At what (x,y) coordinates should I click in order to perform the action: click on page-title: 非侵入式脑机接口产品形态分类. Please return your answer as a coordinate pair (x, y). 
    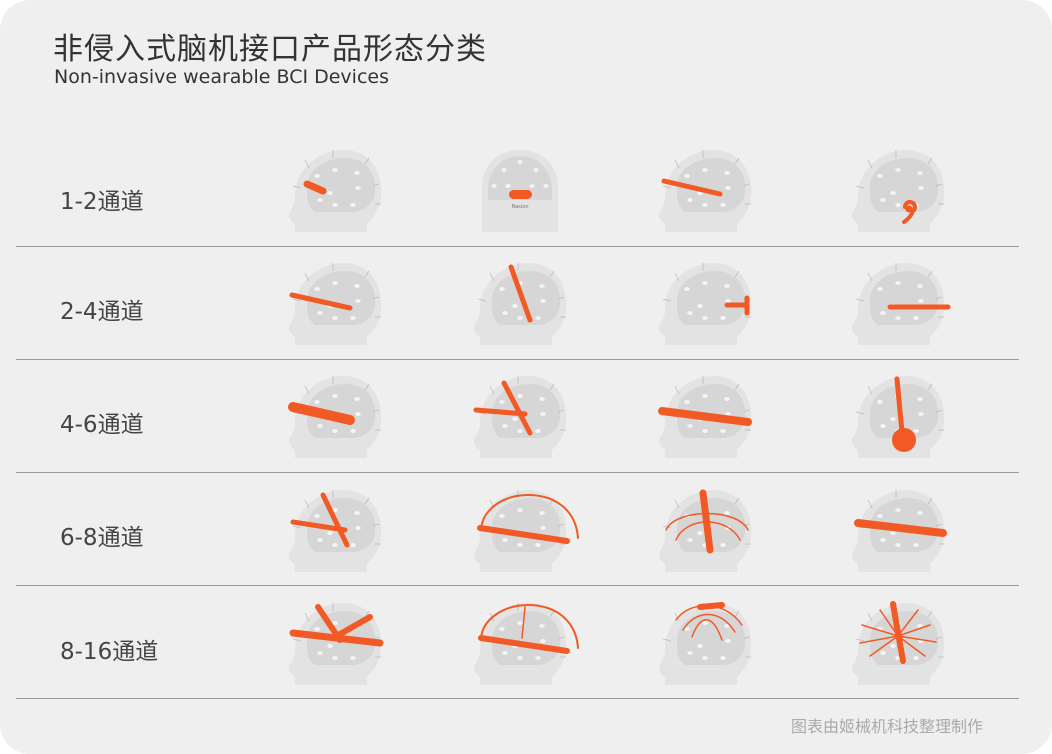
    Looking at the image, I should click on (270, 49).